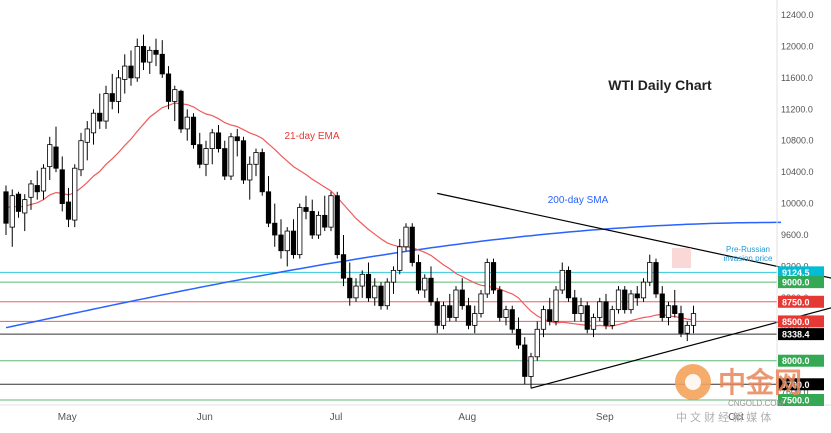  What do you see at coordinates (797, 172) in the screenshot?
I see `y-tick-label: 10400.0` at bounding box center [797, 172].